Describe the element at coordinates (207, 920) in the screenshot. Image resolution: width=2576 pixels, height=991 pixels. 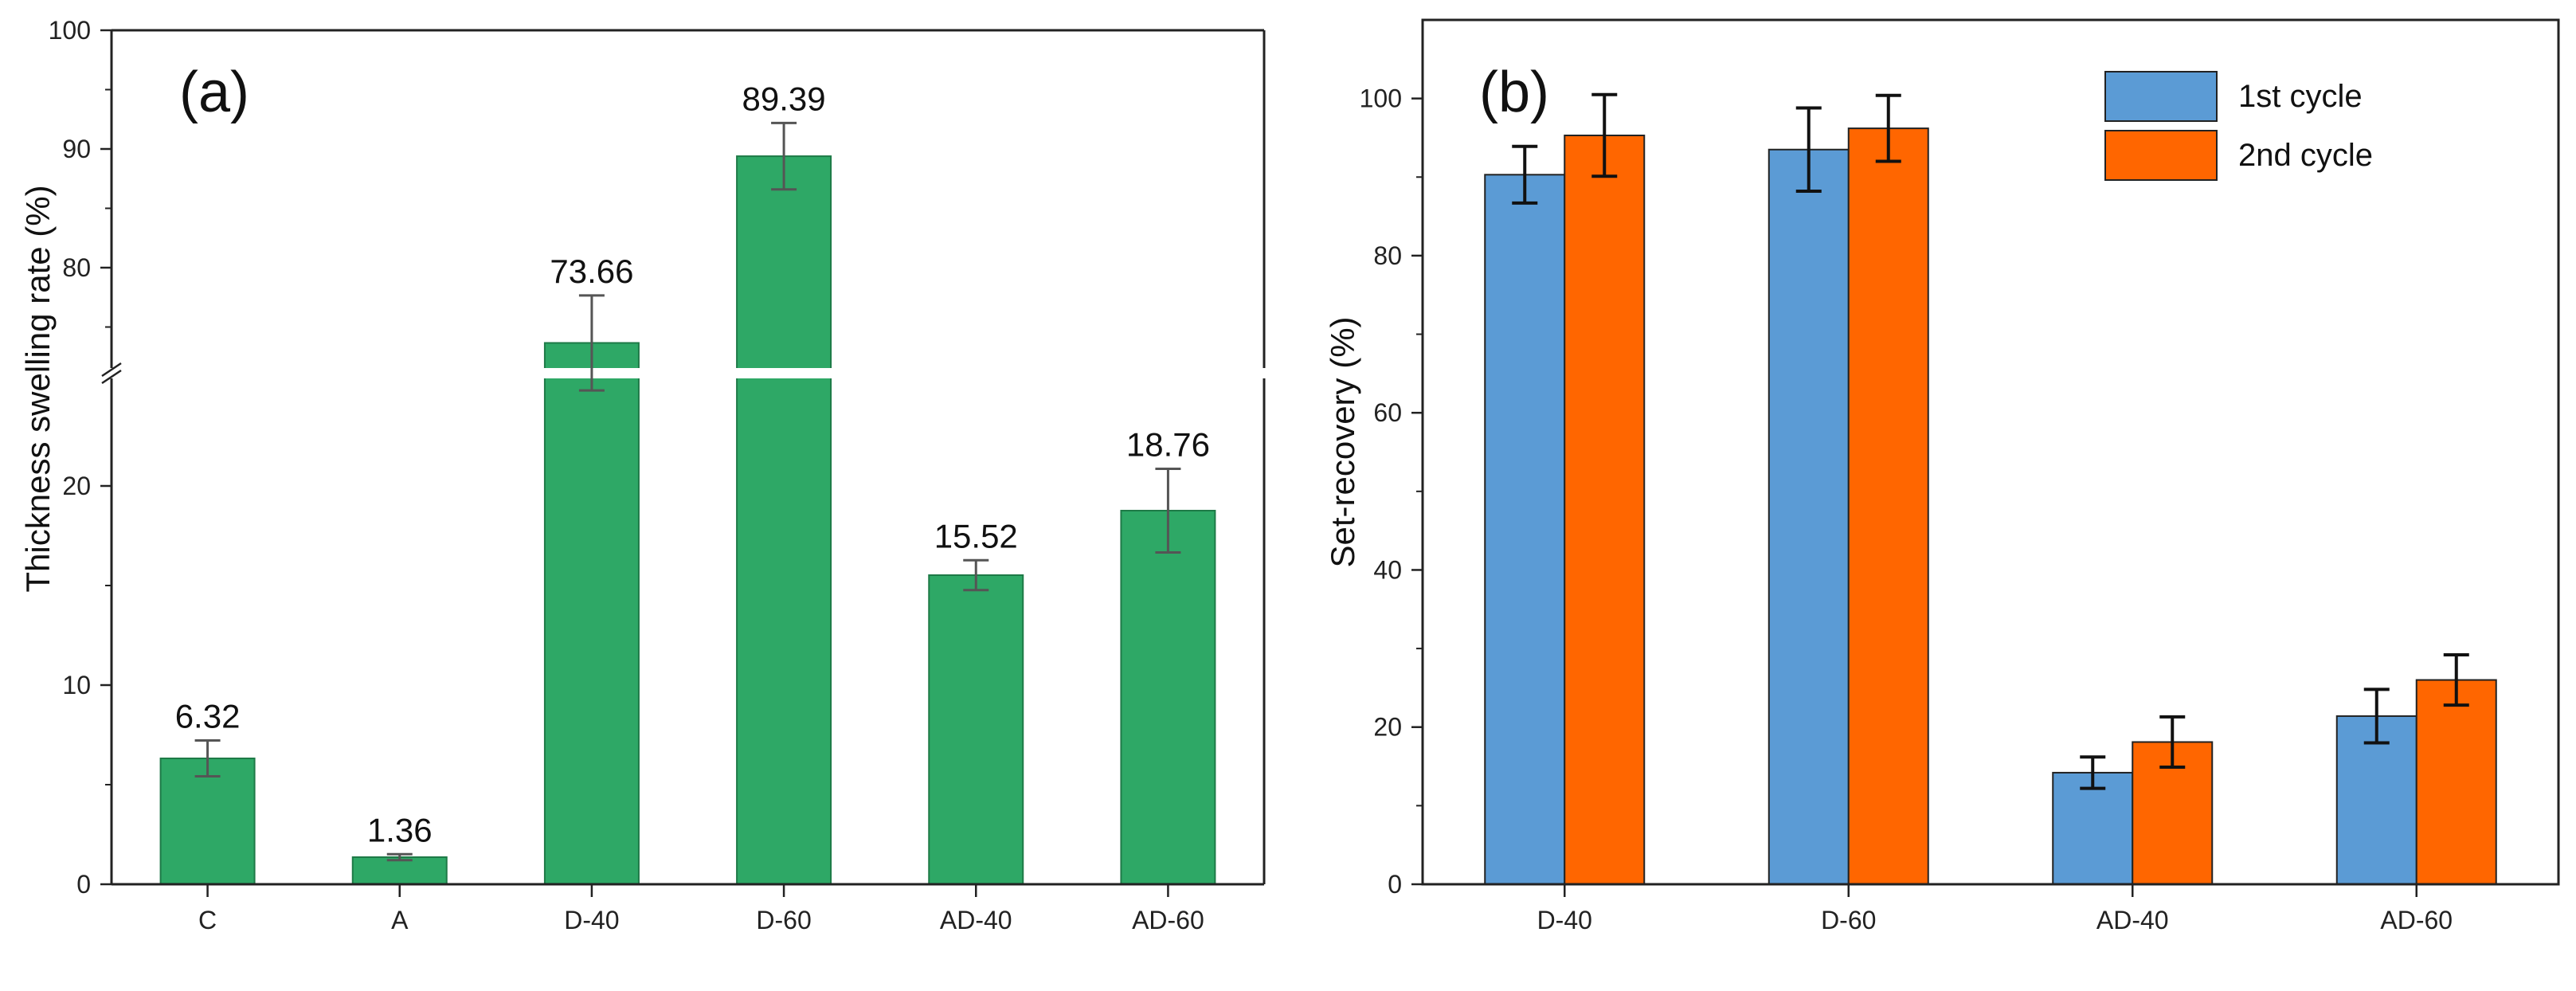
I see `x-tick-label-c: C` at that location.